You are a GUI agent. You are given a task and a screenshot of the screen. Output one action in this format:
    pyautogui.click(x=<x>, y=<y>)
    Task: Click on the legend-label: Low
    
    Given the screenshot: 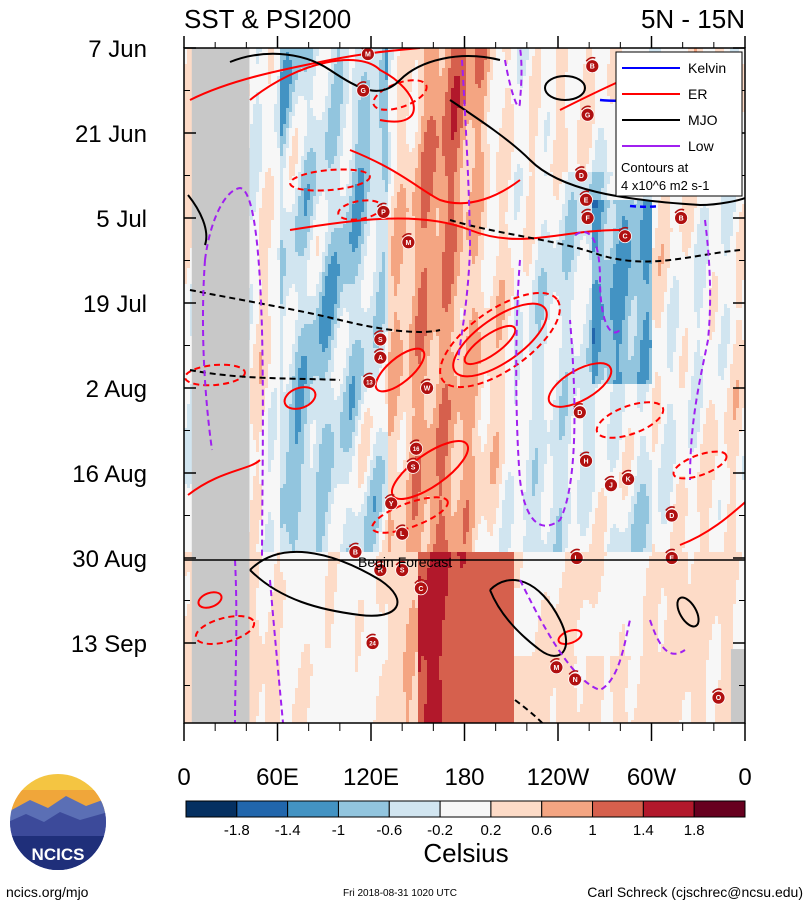 What is the action you would take?
    pyautogui.click(x=701, y=146)
    